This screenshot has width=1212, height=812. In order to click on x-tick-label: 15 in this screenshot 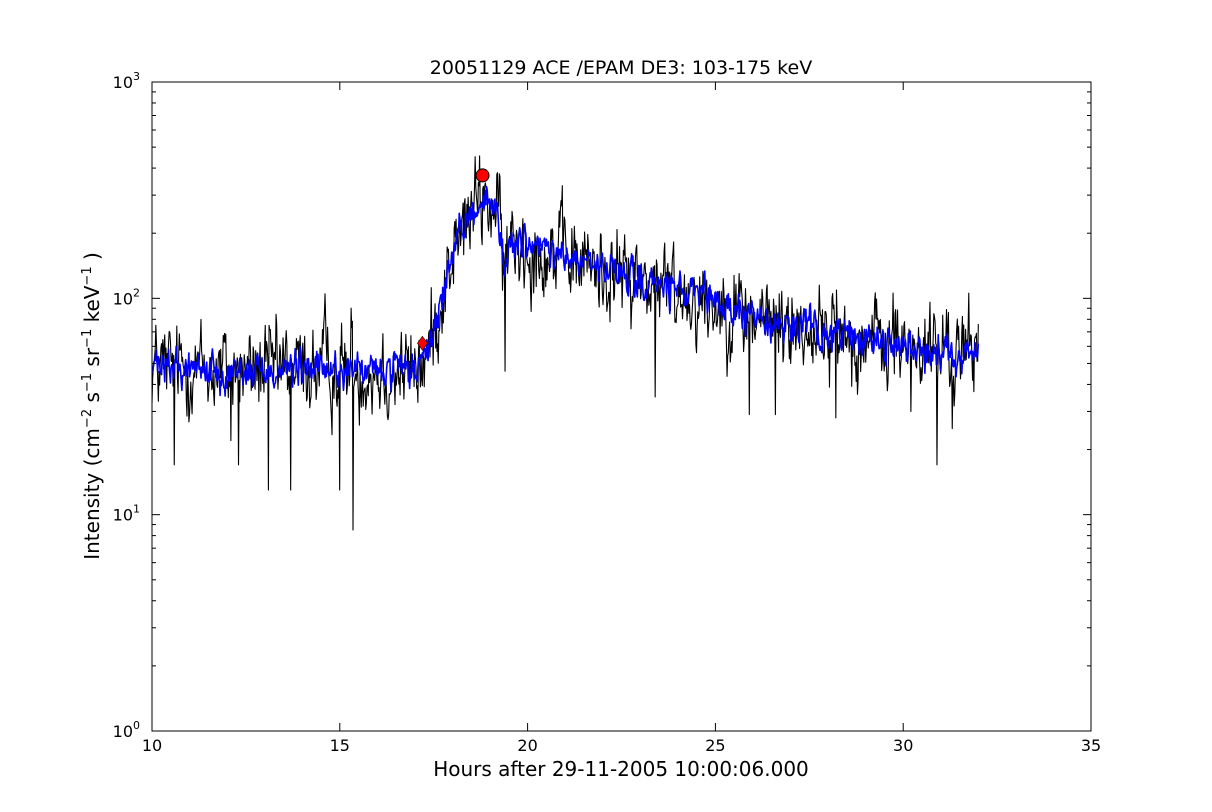, I will do `click(340, 745)`.